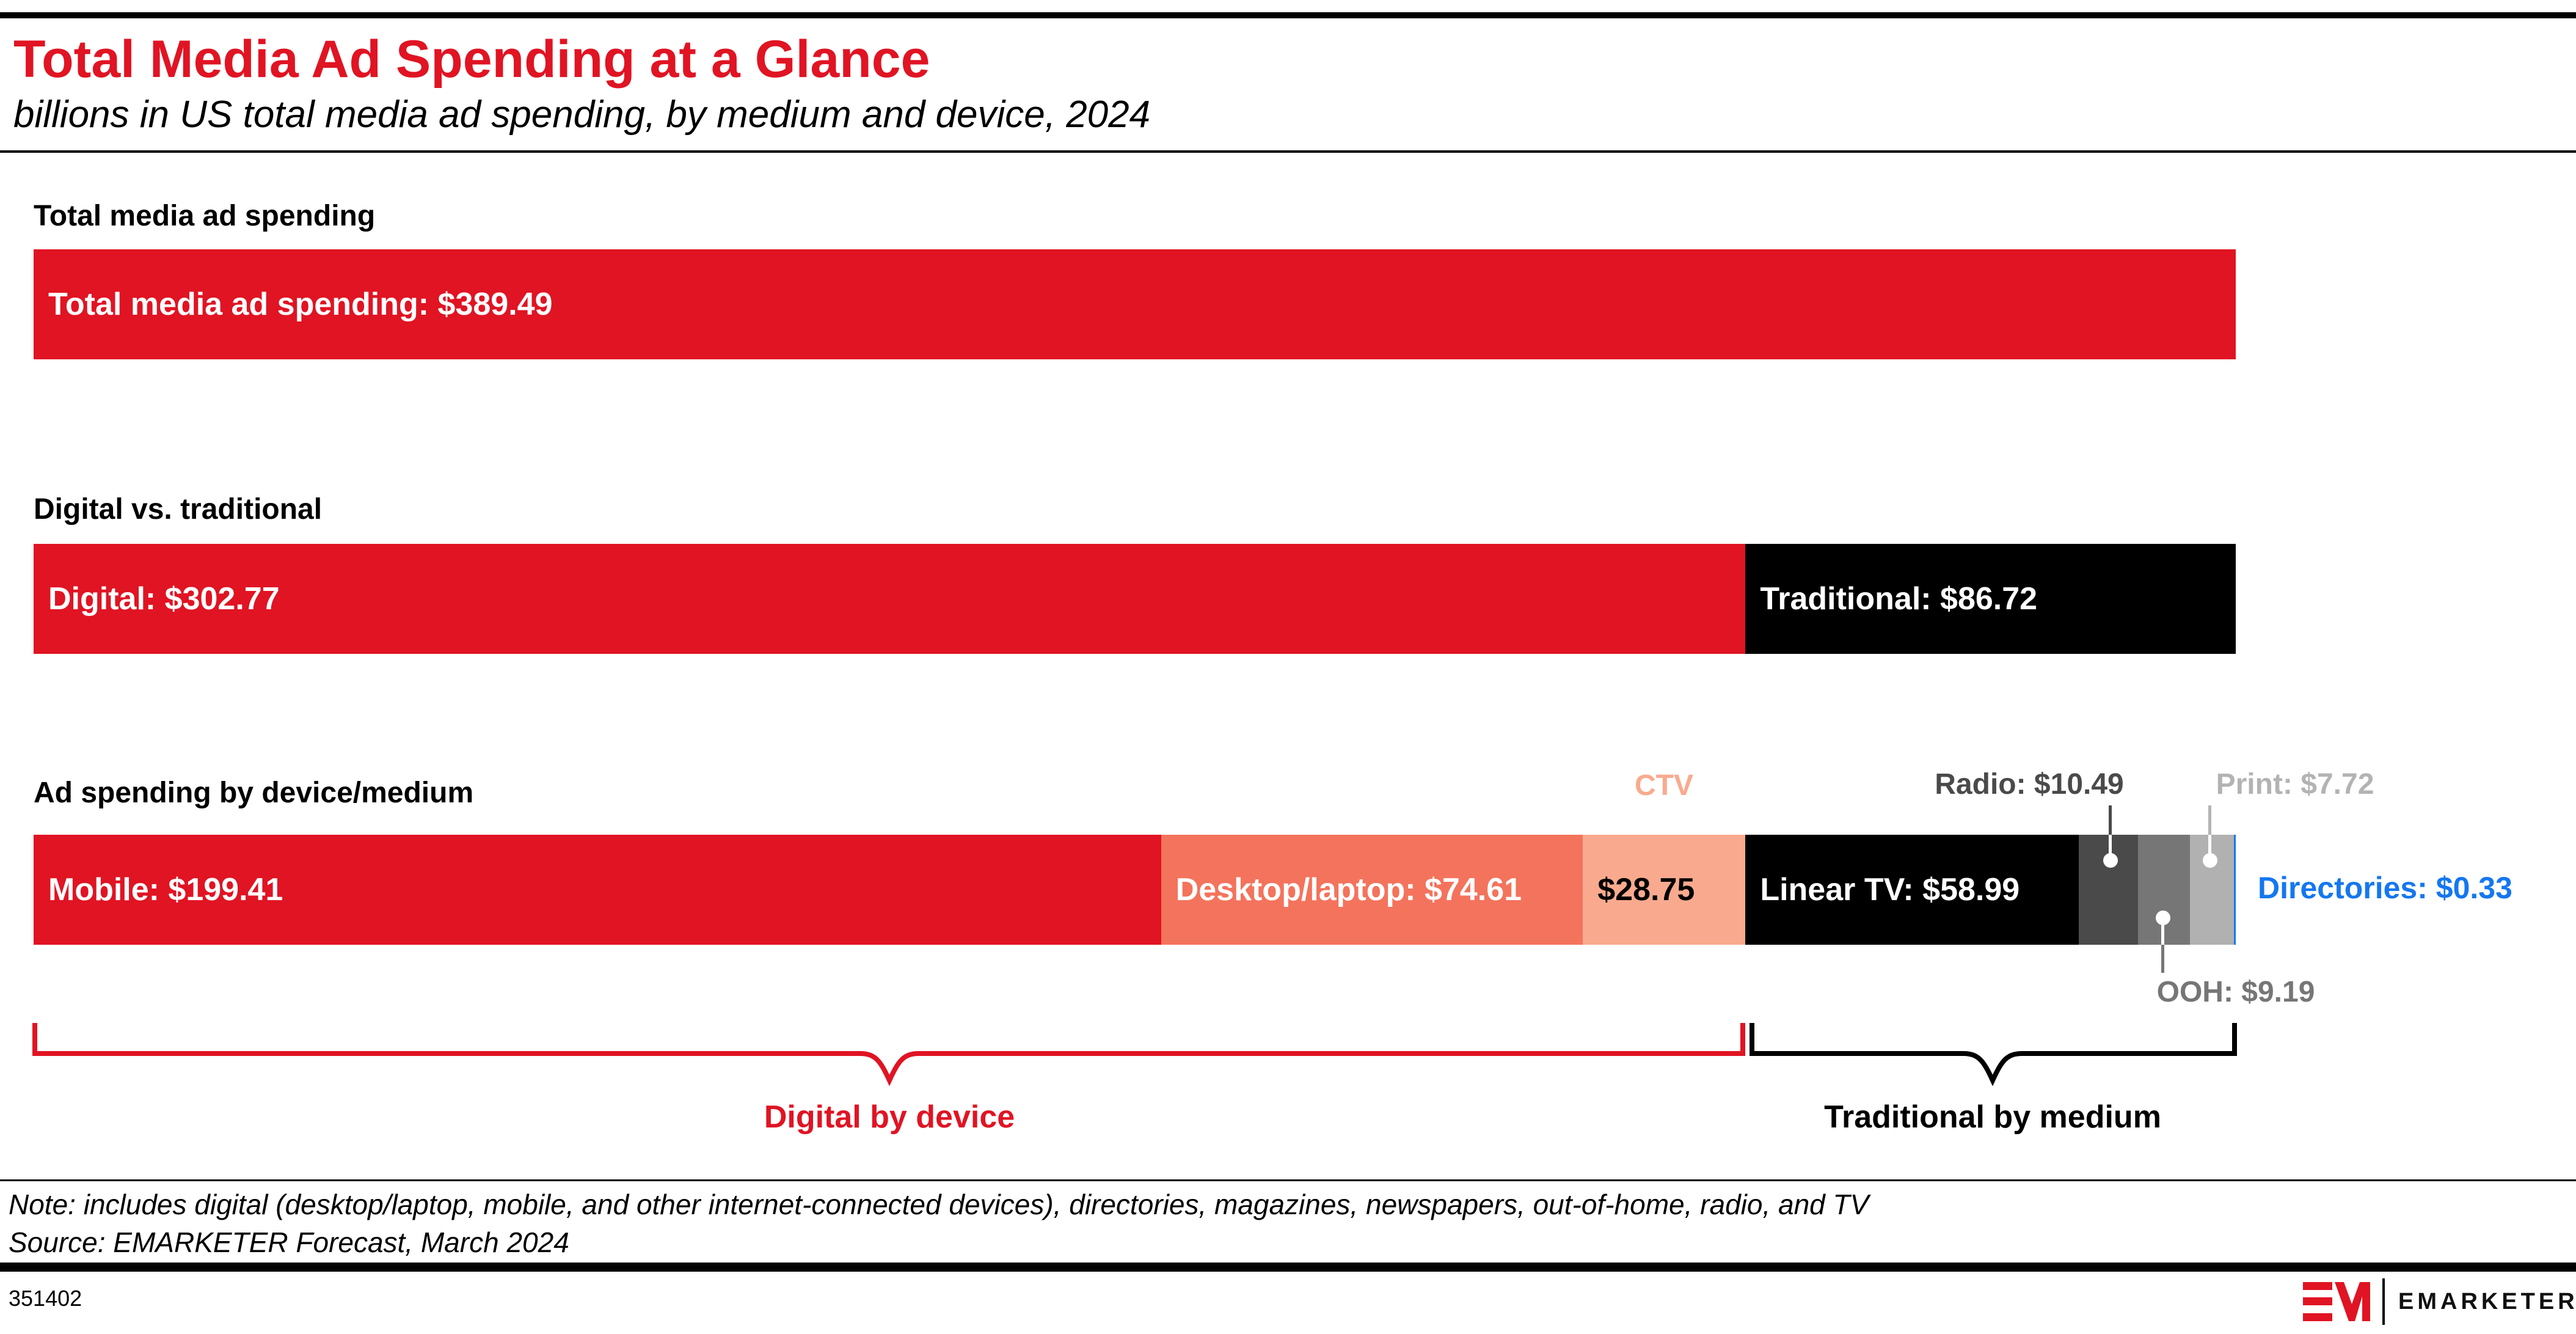 The width and height of the screenshot is (2576, 1334). What do you see at coordinates (2336, 1301) in the screenshot?
I see `emarketer-logo-icon` at bounding box center [2336, 1301].